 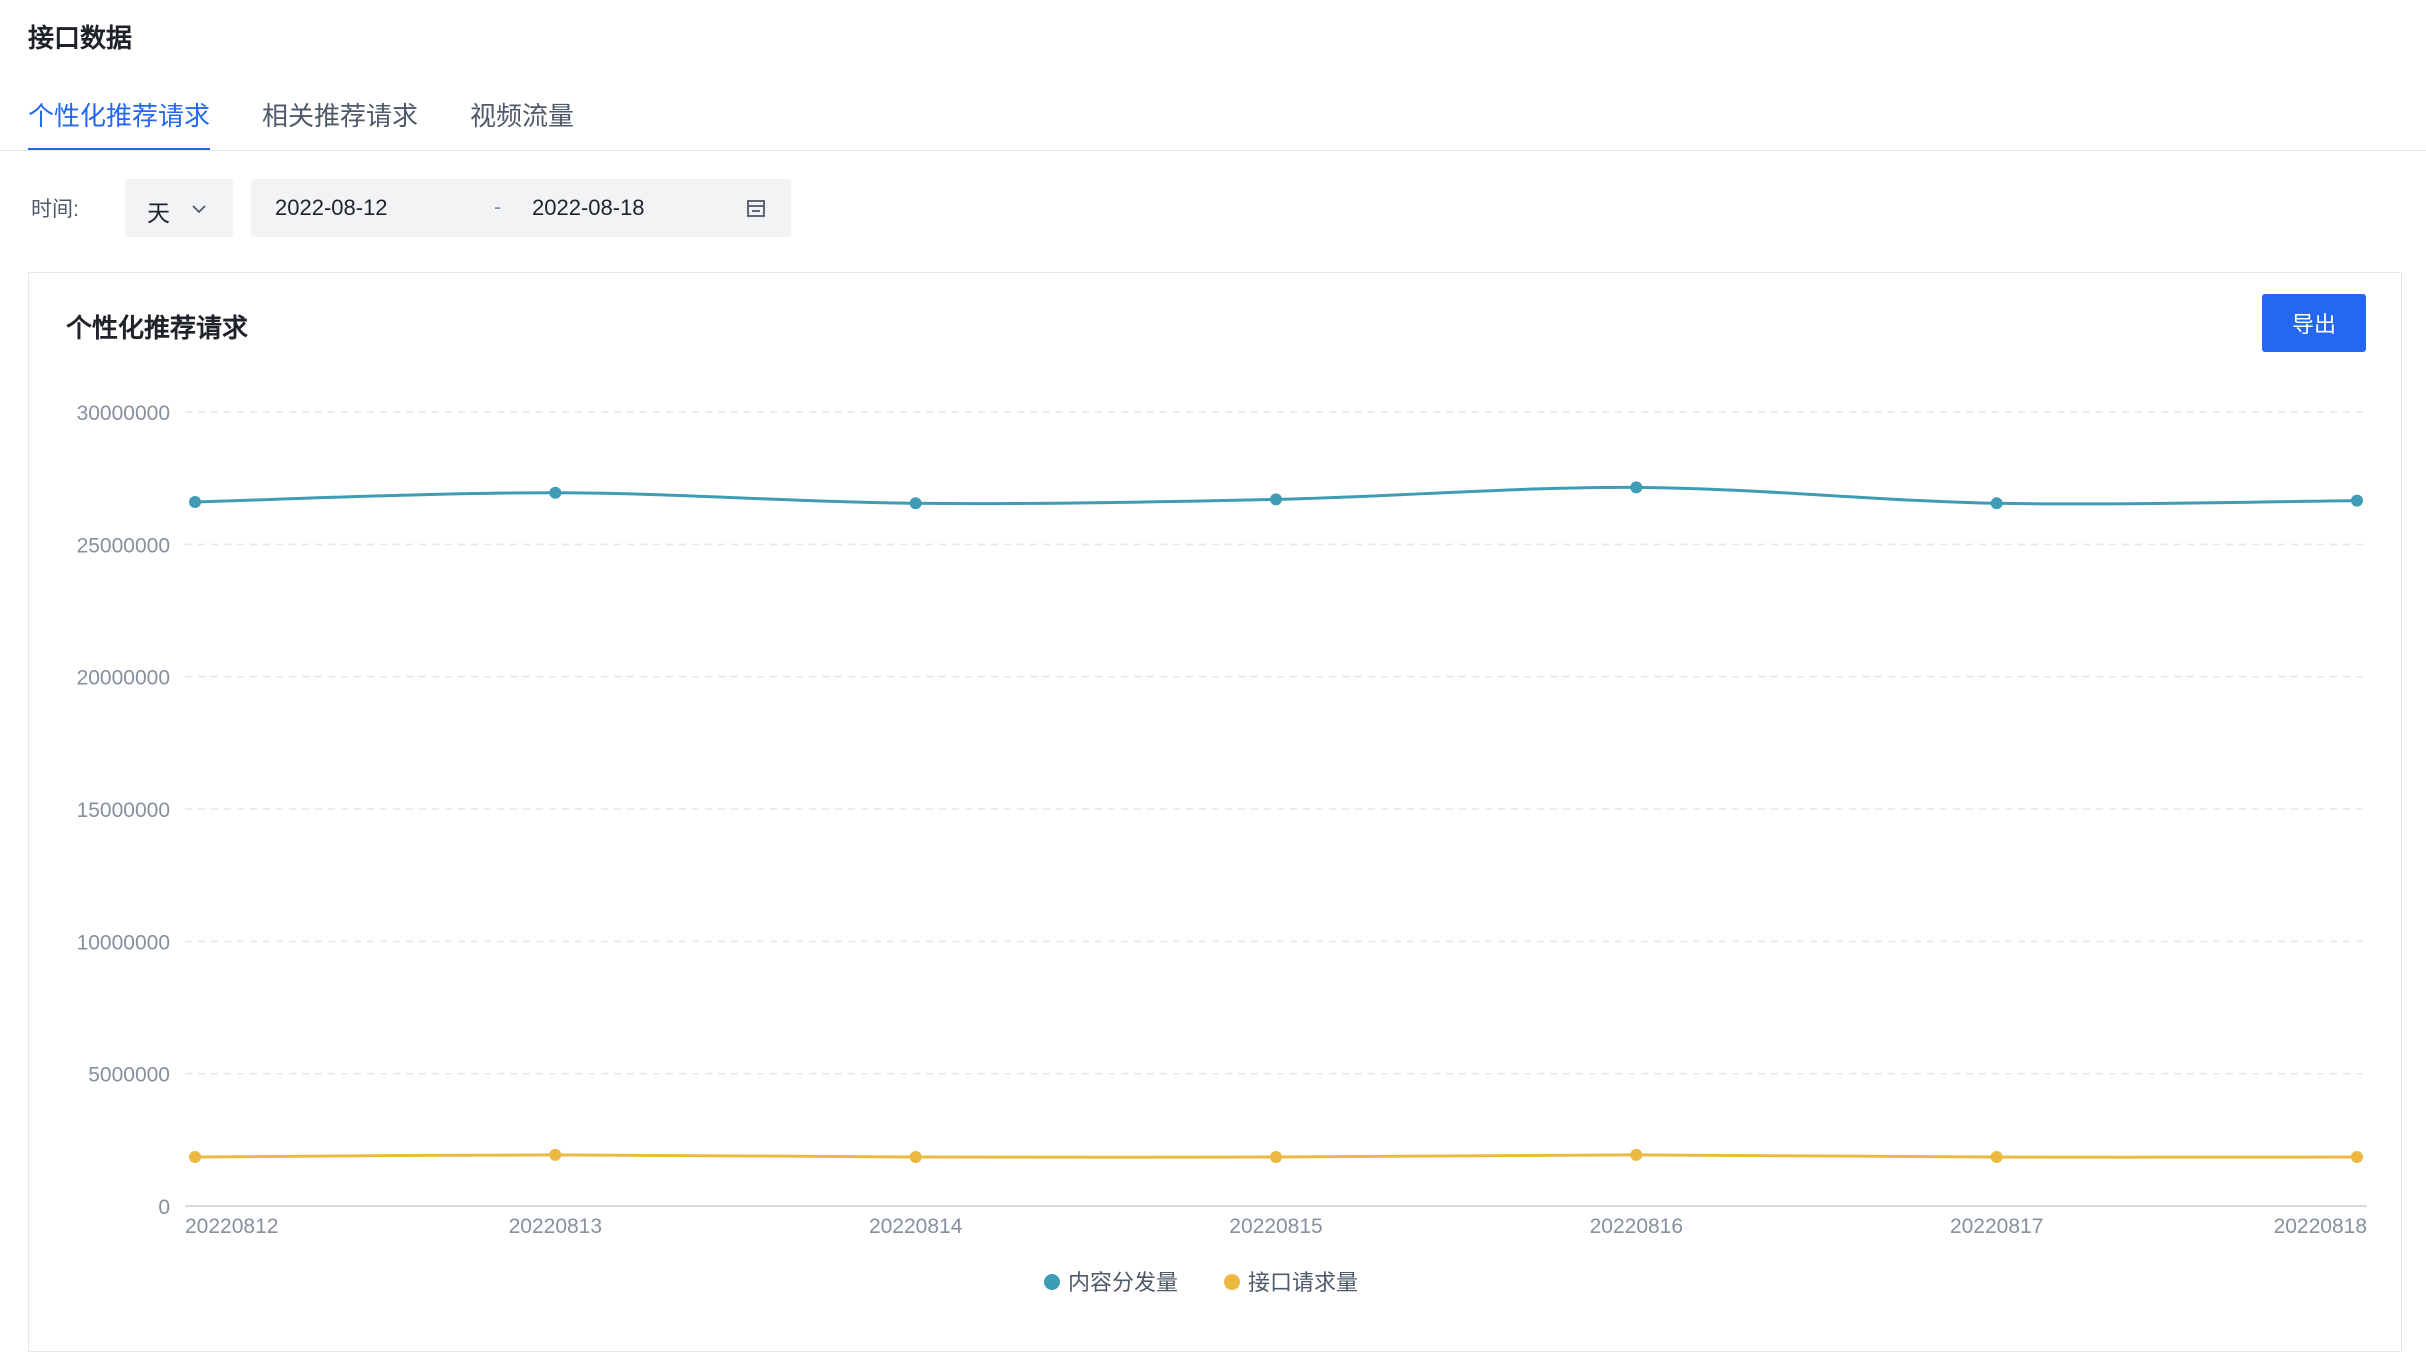 I want to click on chart-card-title: 个性化推荐请求, so click(x=157, y=328).